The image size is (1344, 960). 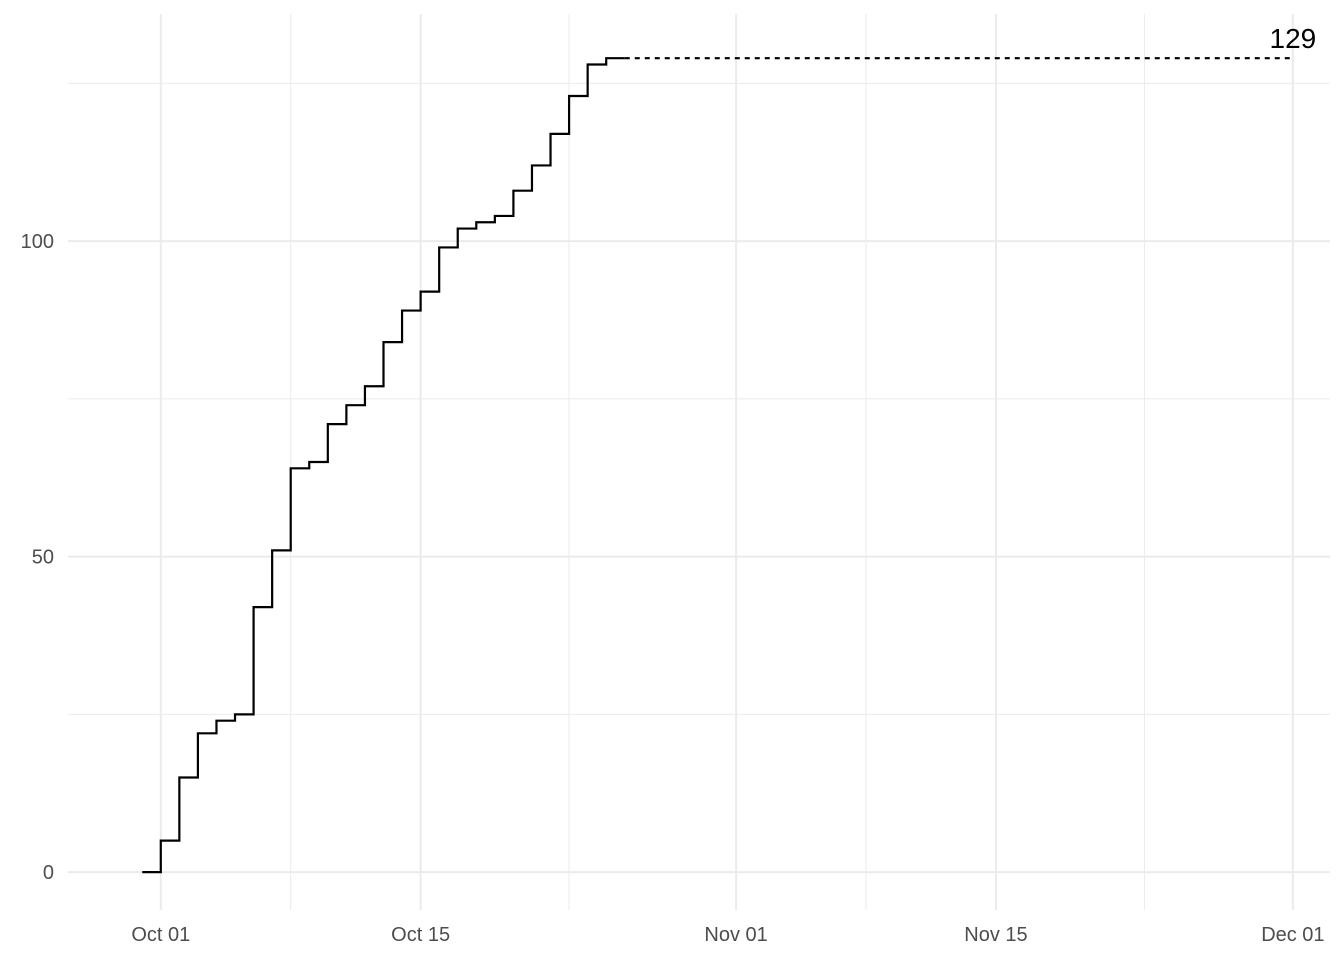 What do you see at coordinates (1293, 38) in the screenshot?
I see `final-value-annotation: 129` at bounding box center [1293, 38].